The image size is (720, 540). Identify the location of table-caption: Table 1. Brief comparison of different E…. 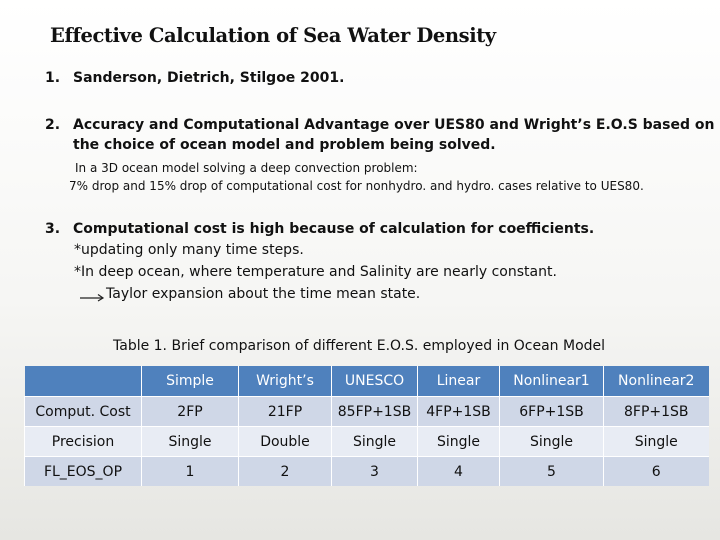
(359, 346).